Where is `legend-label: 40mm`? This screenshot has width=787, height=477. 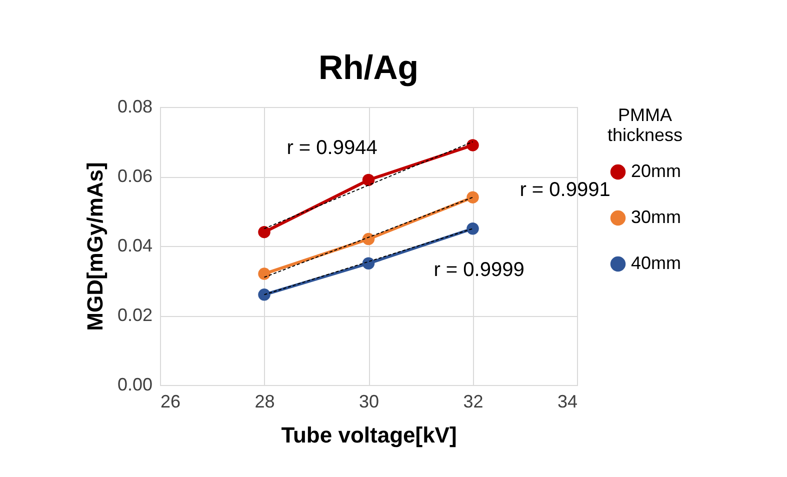 legend-label: 40mm is located at coordinates (656, 263).